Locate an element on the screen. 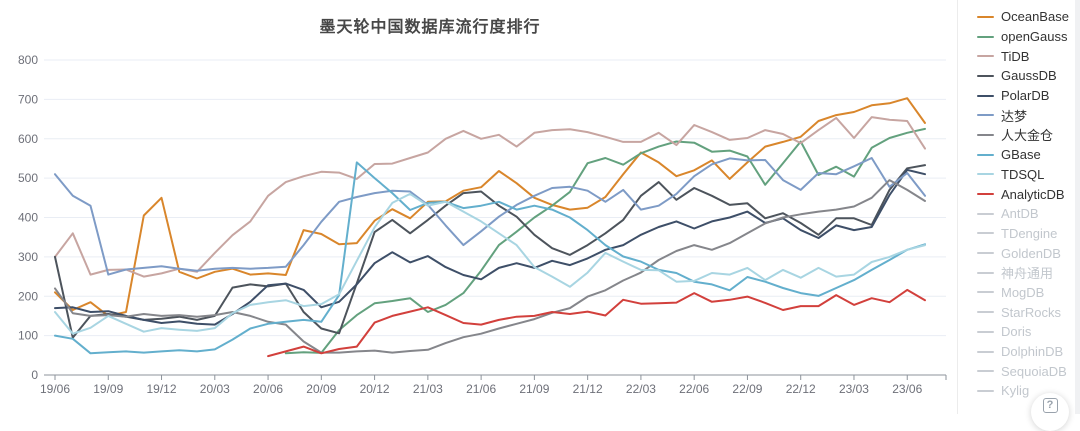 The image size is (1080, 431). legend-label: GaussDB is located at coordinates (1029, 76).